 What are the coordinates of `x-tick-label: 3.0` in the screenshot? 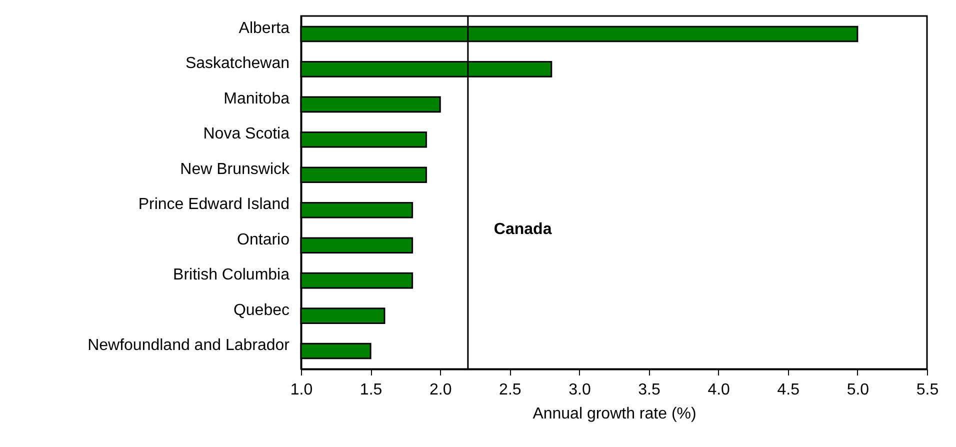 It's located at (579, 390).